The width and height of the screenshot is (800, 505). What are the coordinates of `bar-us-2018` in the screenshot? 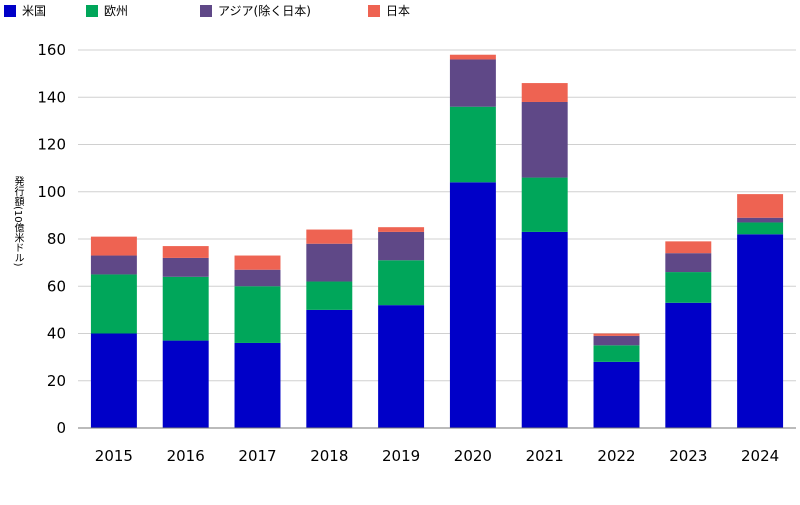 It's located at (329, 368).